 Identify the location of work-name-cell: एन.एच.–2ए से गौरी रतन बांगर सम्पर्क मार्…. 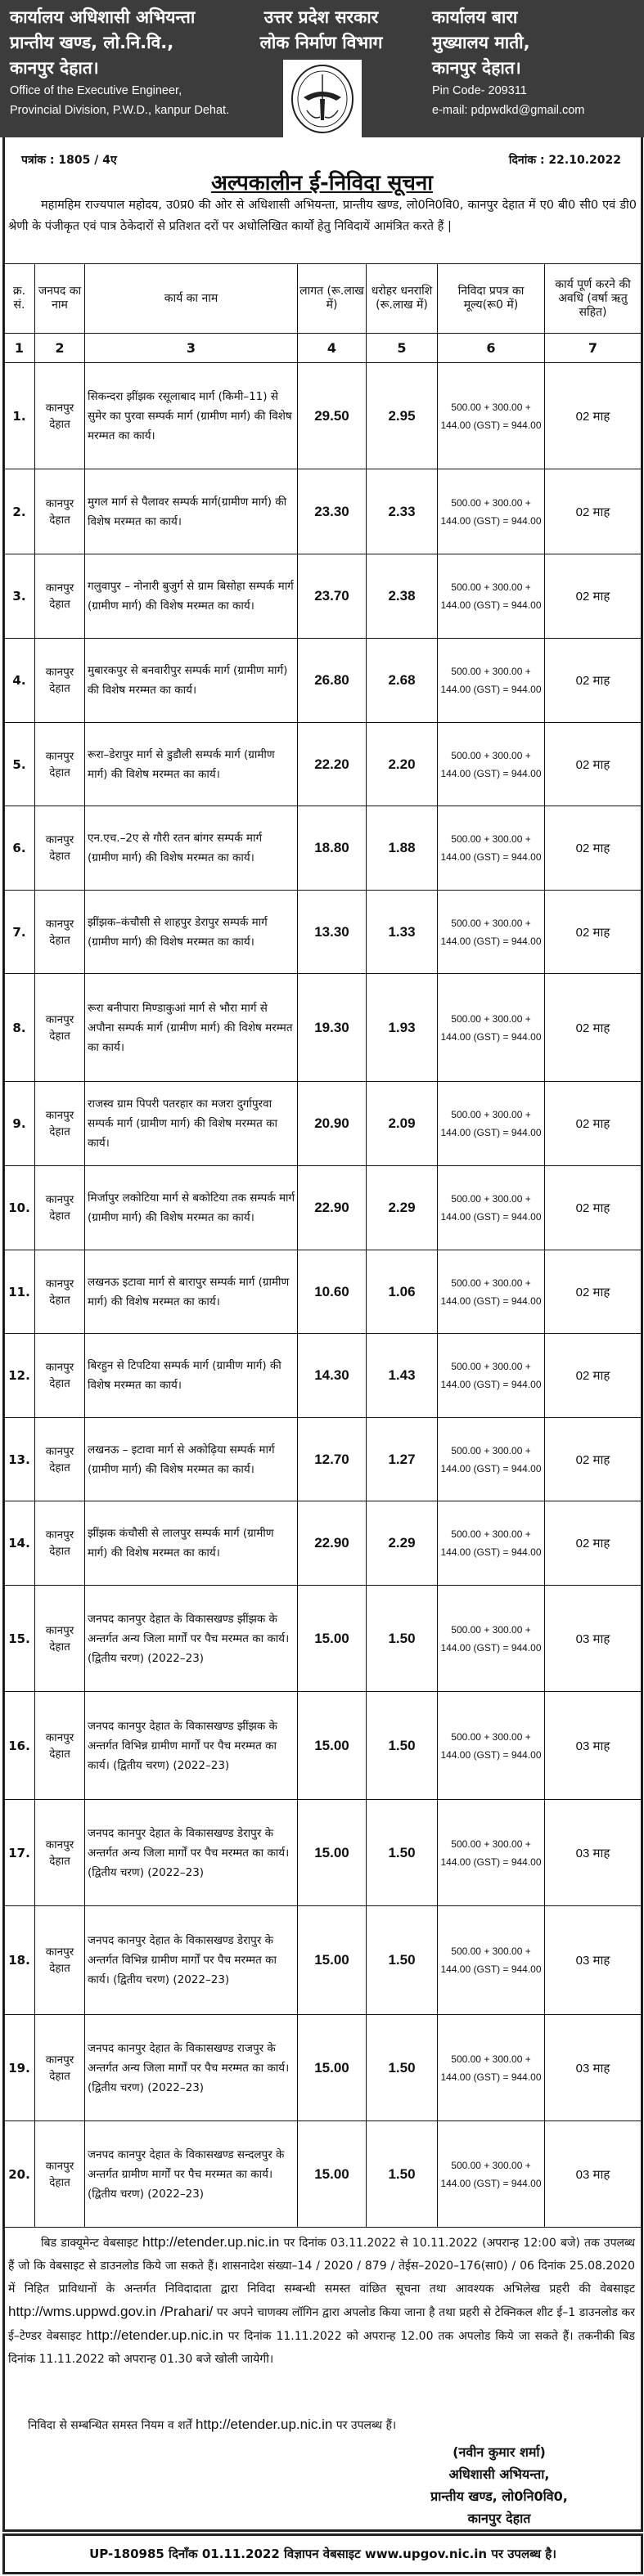
(191, 849).